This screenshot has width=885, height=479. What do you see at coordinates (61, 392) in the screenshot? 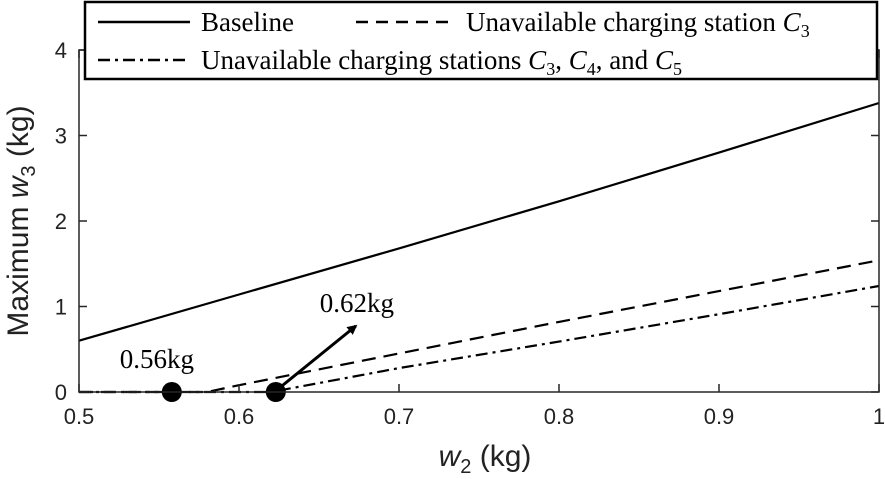
I see `y-tick-label-0: 0` at bounding box center [61, 392].